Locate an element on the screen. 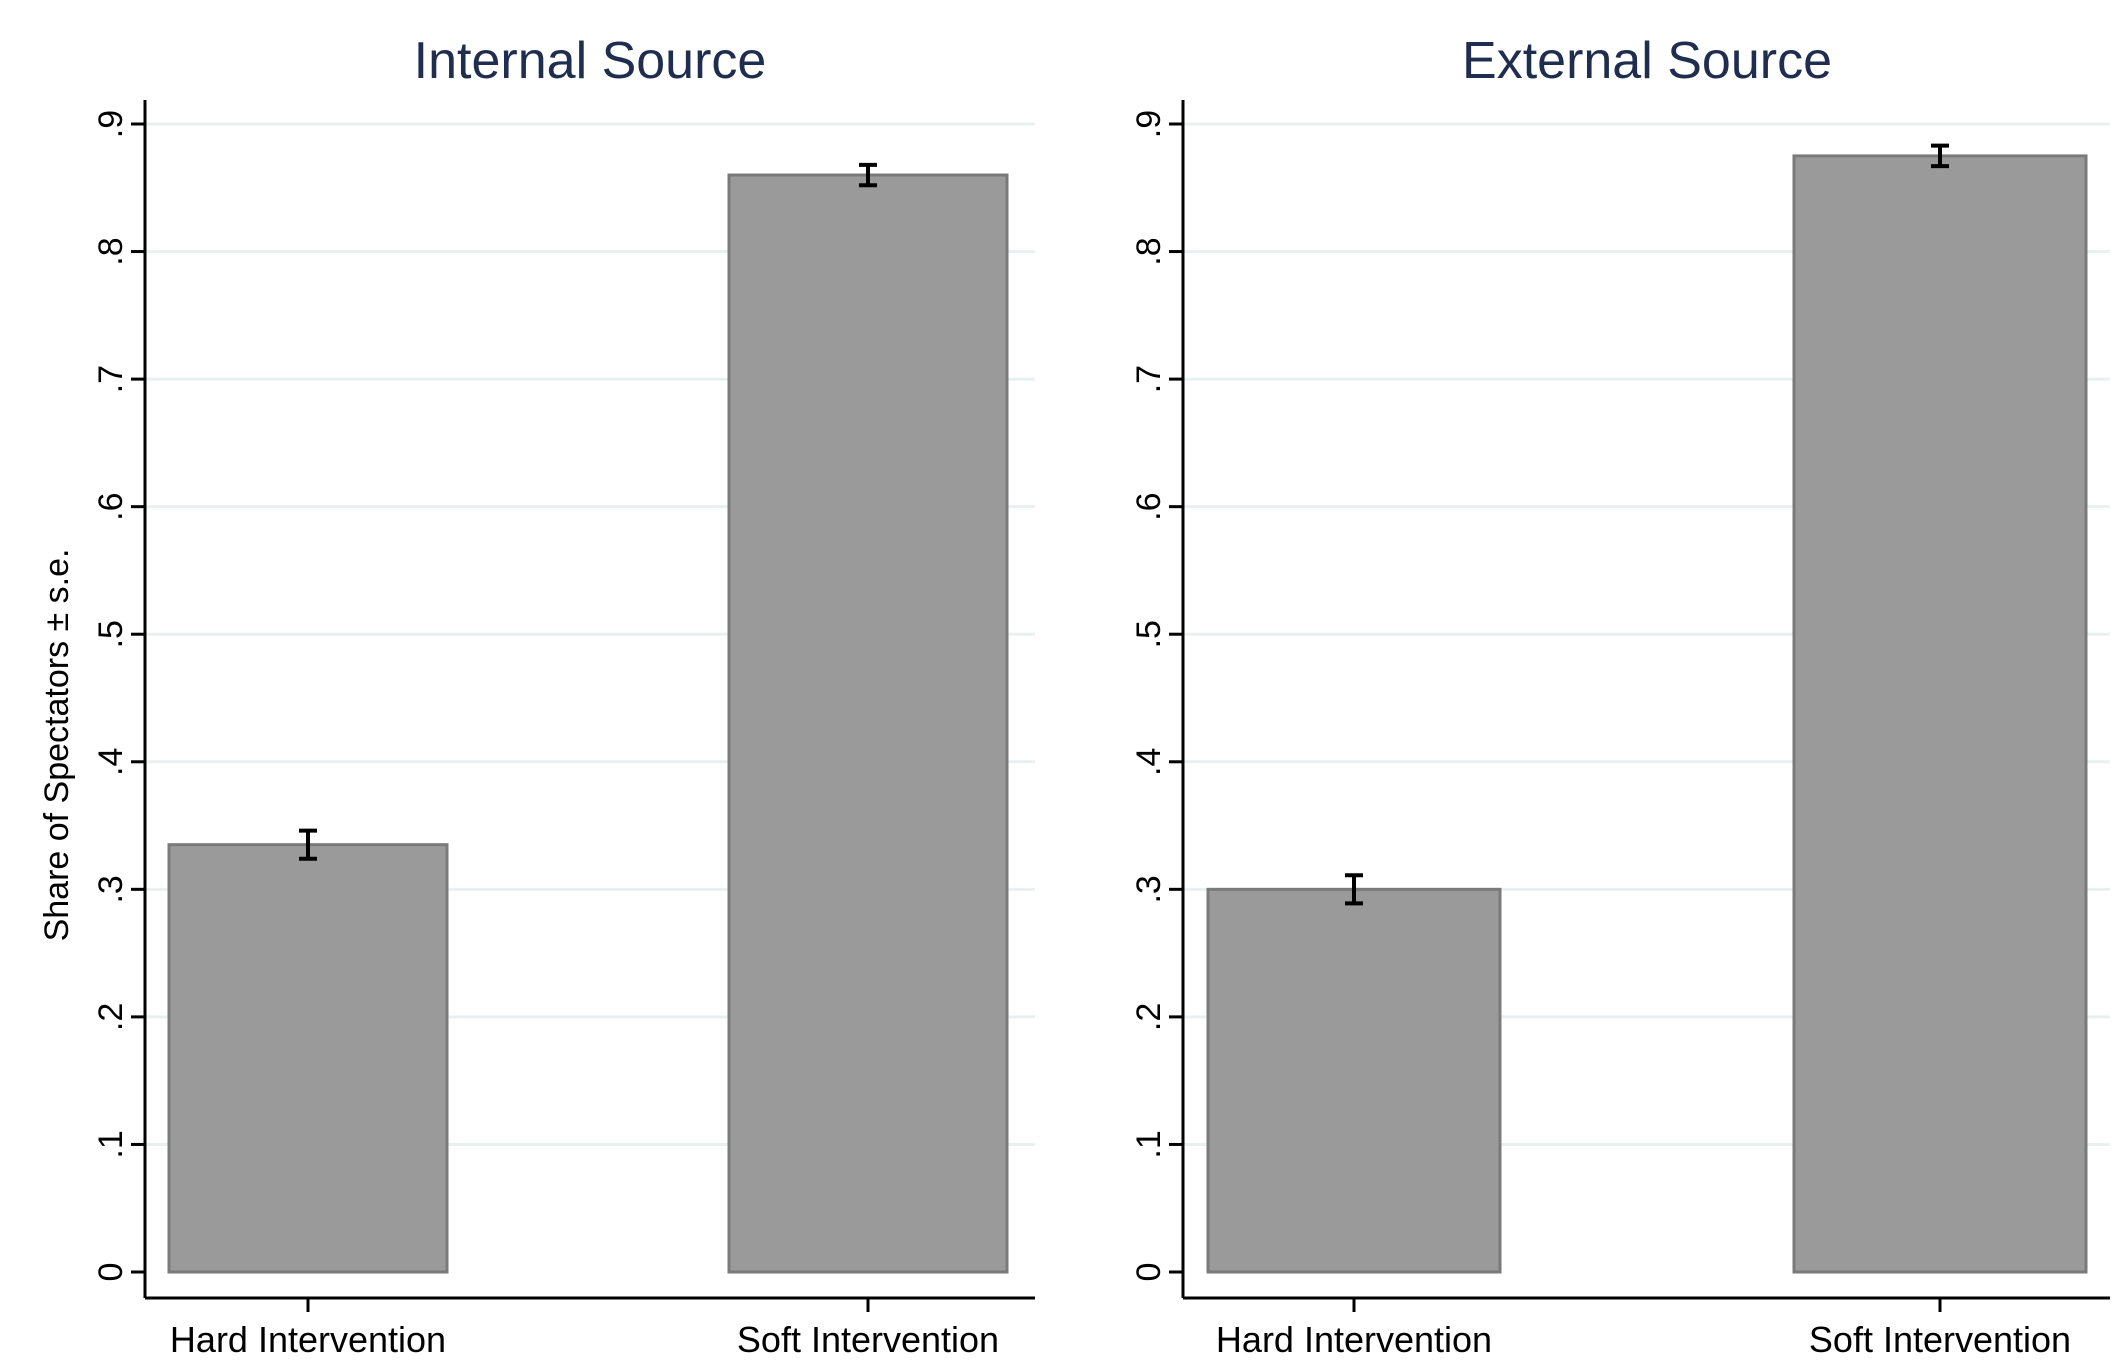 The height and width of the screenshot is (1372, 2114). panel-title: External Source is located at coordinates (1647, 61).